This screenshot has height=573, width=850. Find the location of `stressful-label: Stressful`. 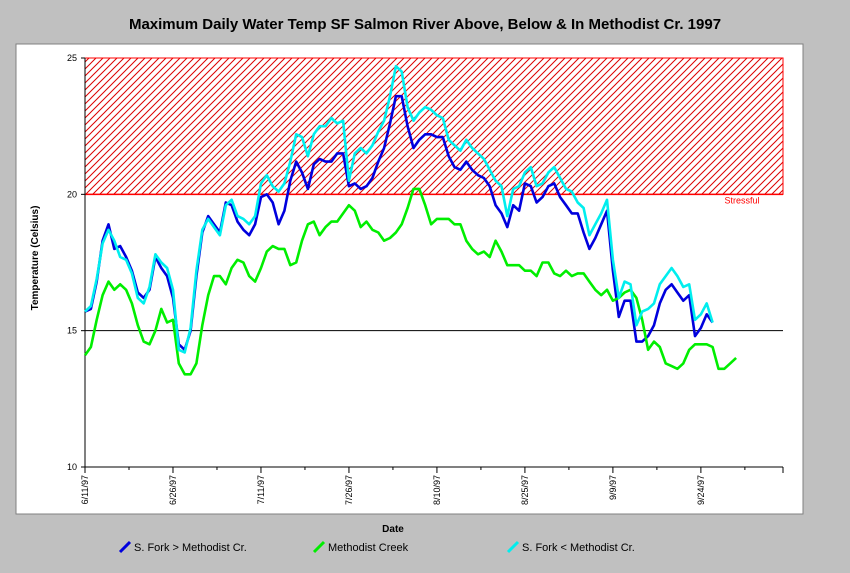

stressful-label: Stressful is located at coordinates (741, 200).